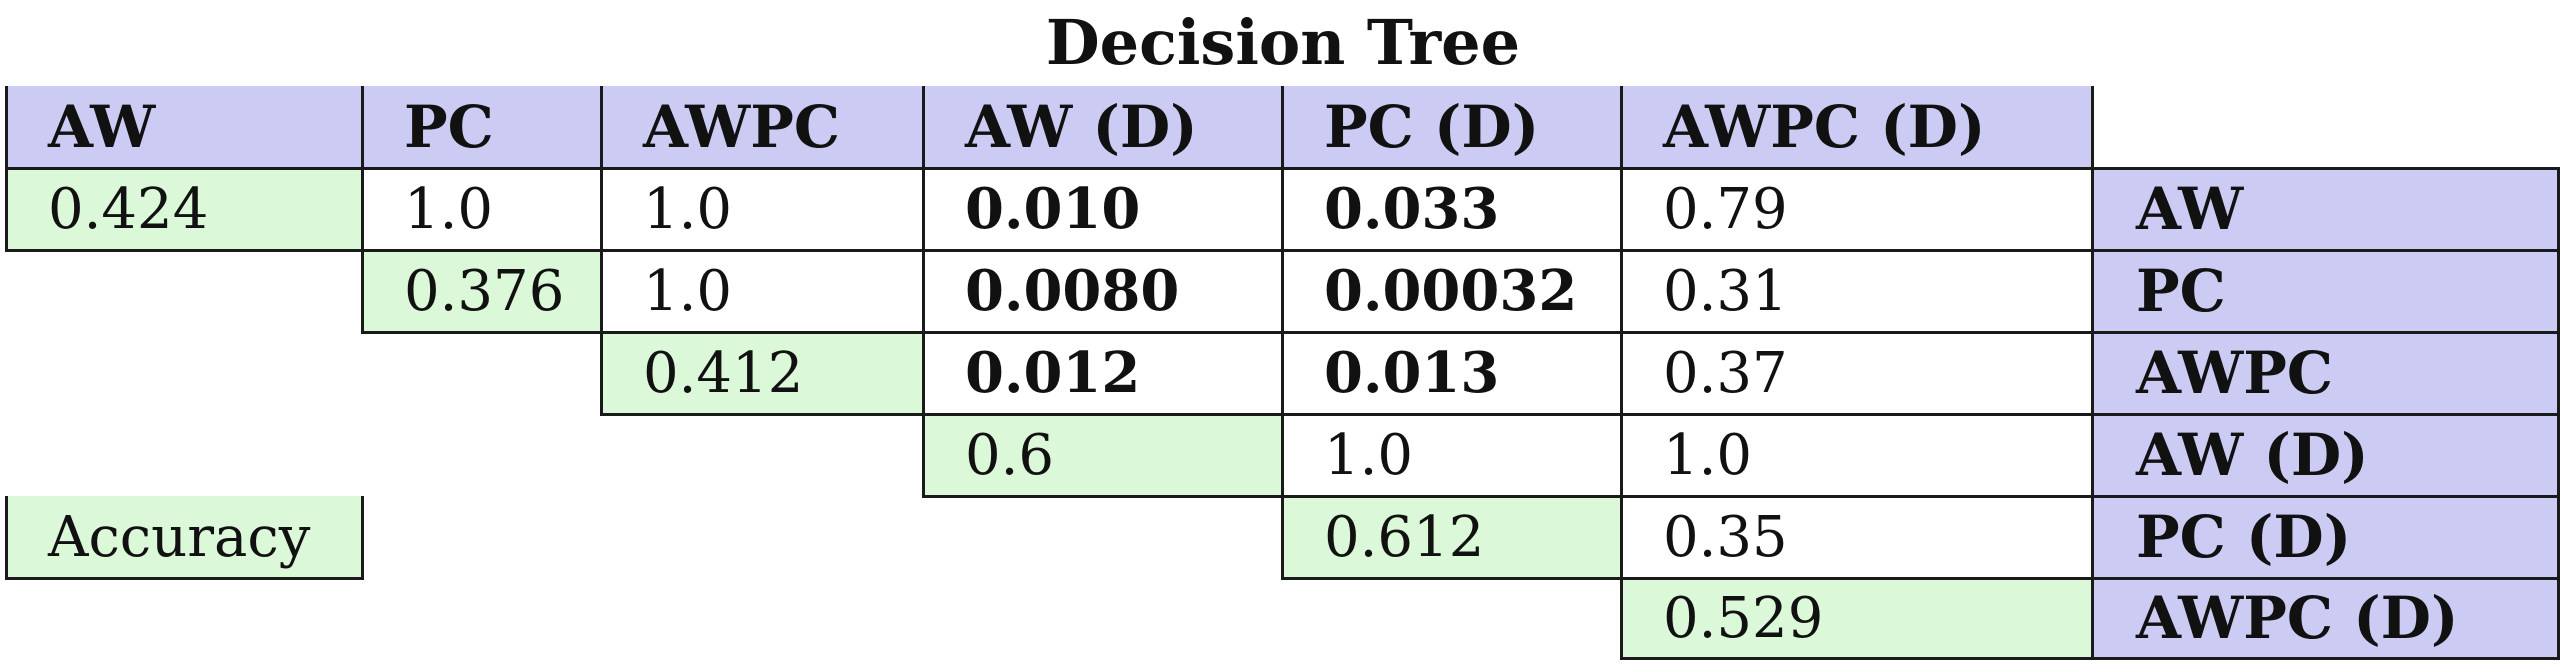 The width and height of the screenshot is (2566, 666). What do you see at coordinates (1451, 127) in the screenshot?
I see `column-header-pc-d: PC (D)` at bounding box center [1451, 127].